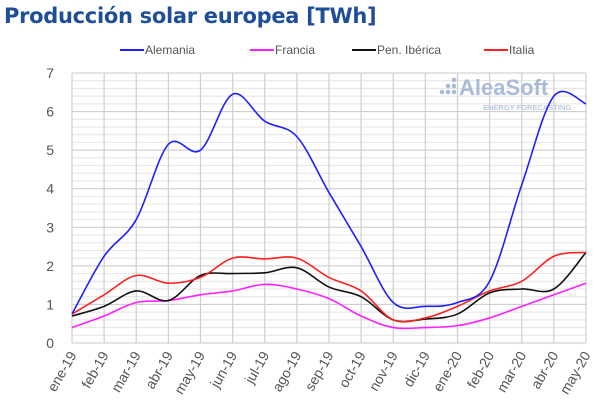  I want to click on logo-text: AleaSoft, so click(504, 87).